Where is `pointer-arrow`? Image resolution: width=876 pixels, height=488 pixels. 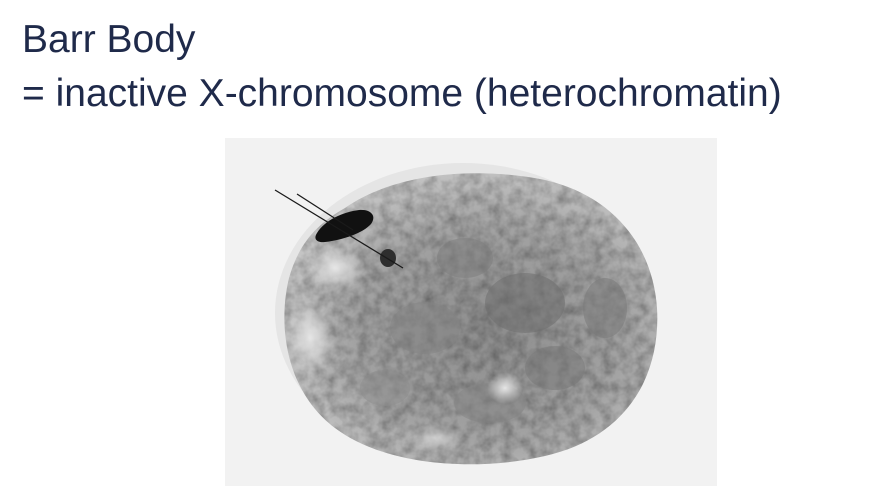
pointer-arrow is located at coordinates (339, 229).